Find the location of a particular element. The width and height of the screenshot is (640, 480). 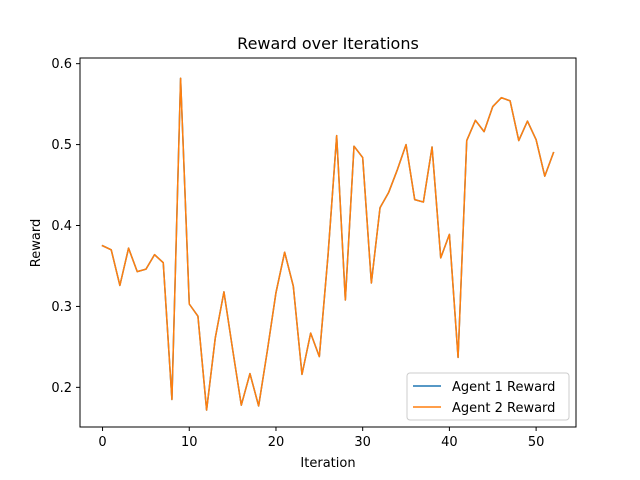

y-axis-ticks: 0.2 0.3 0.4 0.5 0.6 is located at coordinates (65, 226).